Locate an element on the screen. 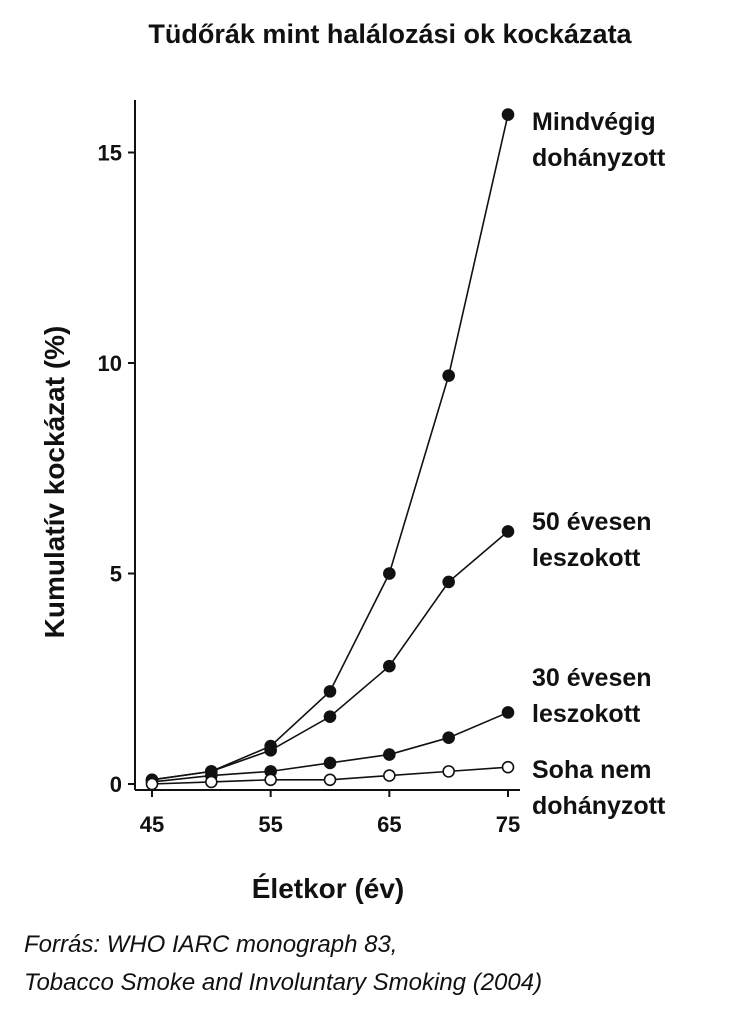 The width and height of the screenshot is (733, 1024). x-axis-label: Életkor (év) is located at coordinates (328, 888).